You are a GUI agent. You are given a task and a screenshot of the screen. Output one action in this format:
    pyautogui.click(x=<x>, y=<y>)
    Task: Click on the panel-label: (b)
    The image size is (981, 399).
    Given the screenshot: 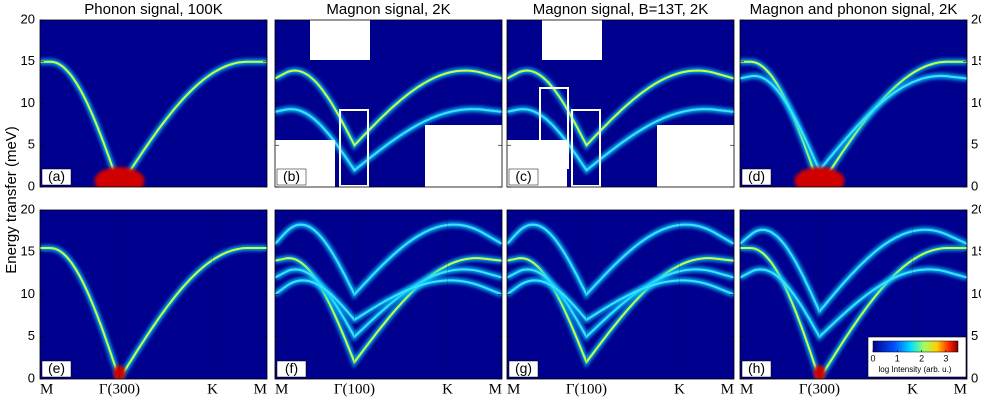 What is the action you would take?
    pyautogui.click(x=291, y=176)
    